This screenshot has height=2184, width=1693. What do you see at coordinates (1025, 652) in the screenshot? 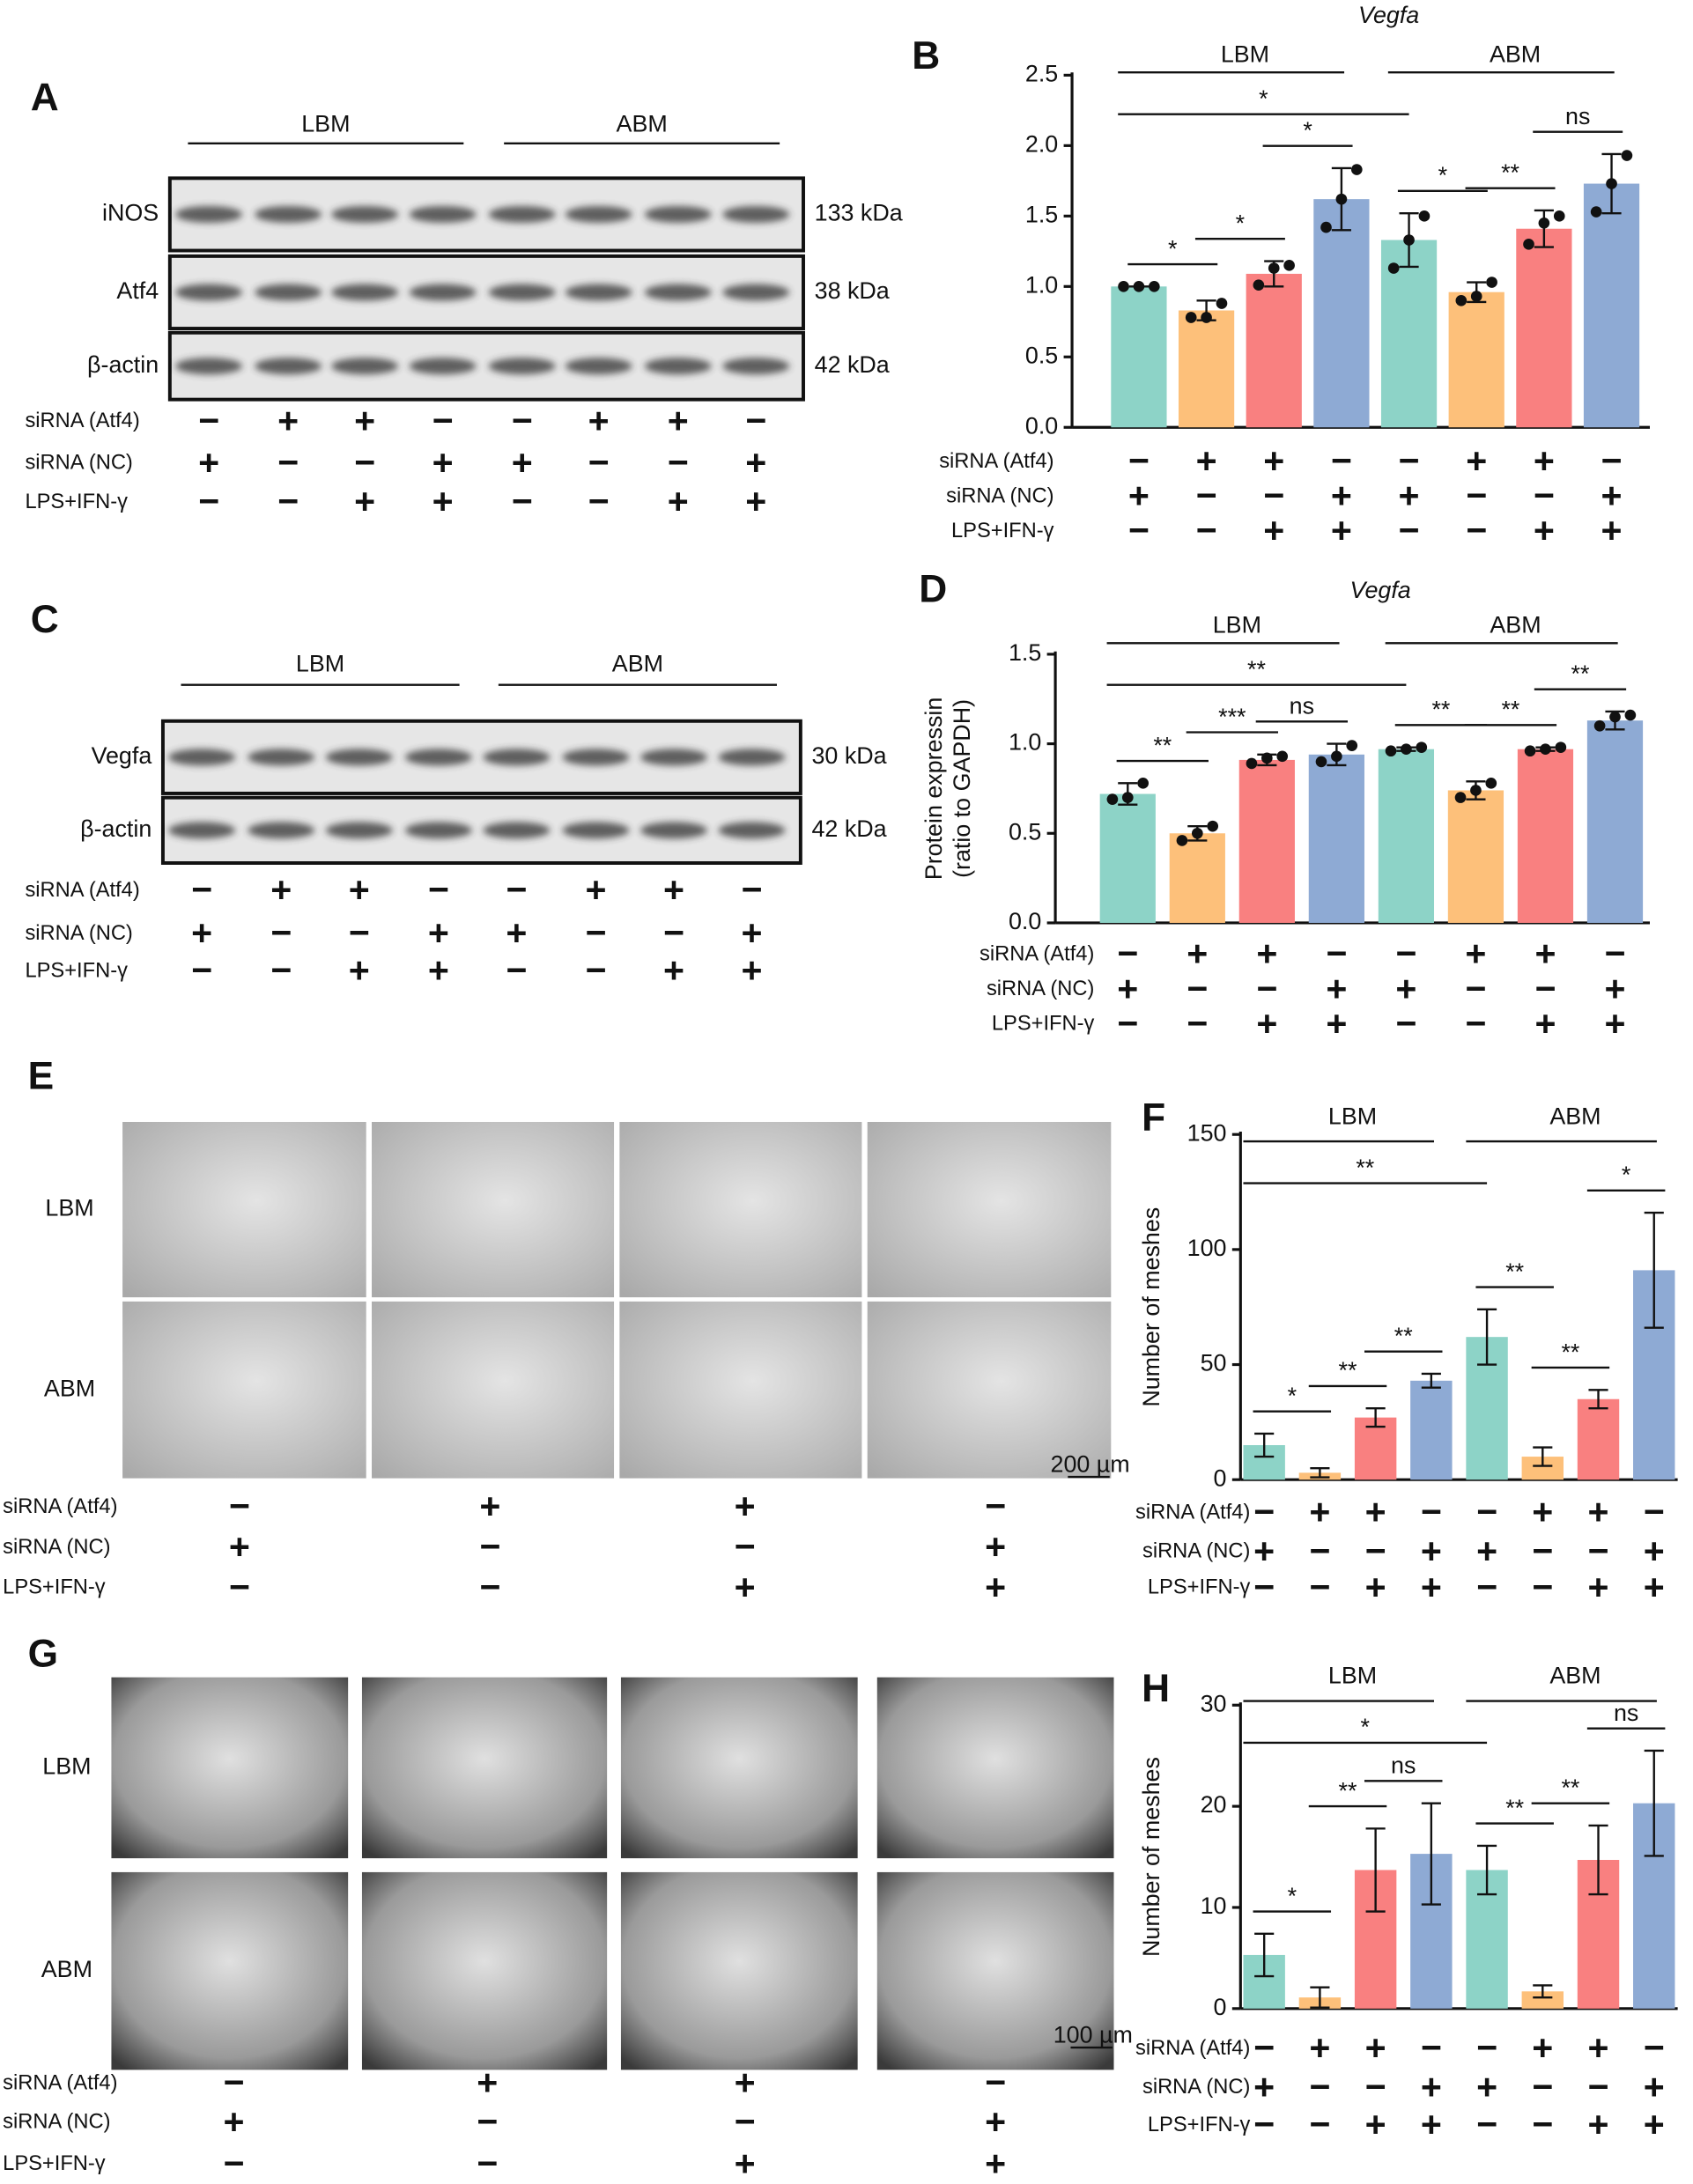
I see `y-tick-label: 1.5` at bounding box center [1025, 652].